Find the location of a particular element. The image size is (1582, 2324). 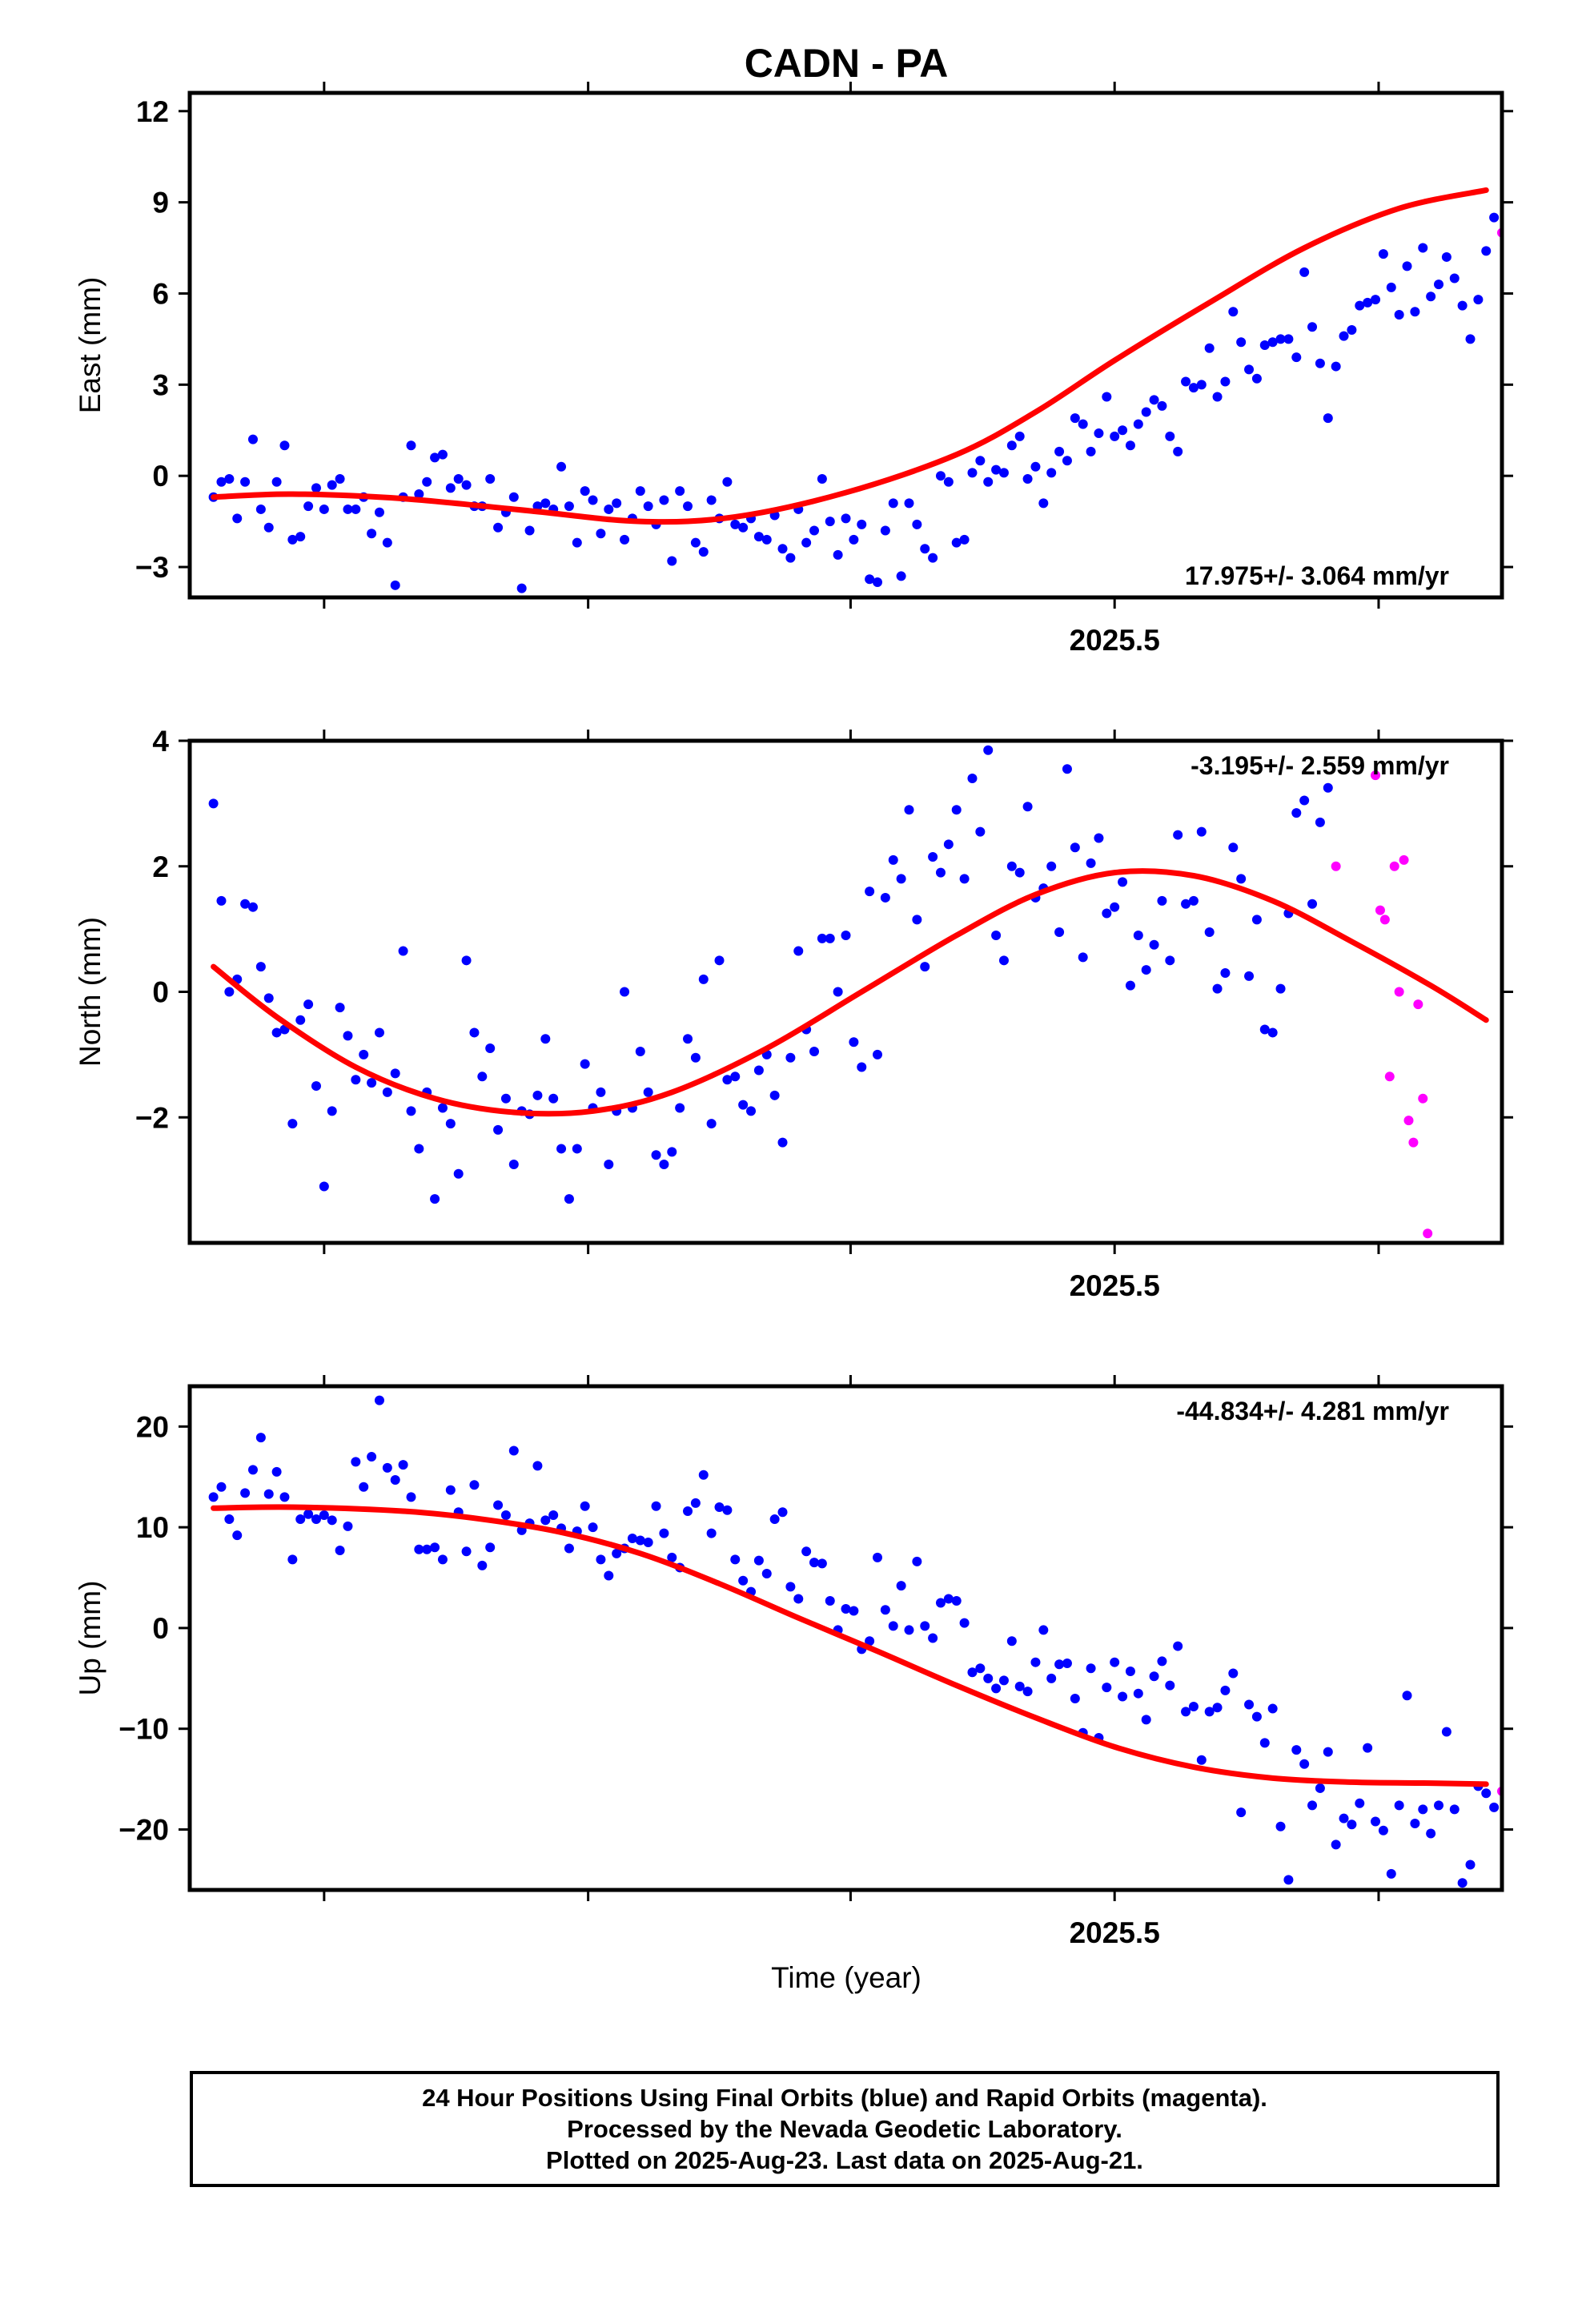

north-xtick-label: 2025.5 is located at coordinates (1115, 1285).